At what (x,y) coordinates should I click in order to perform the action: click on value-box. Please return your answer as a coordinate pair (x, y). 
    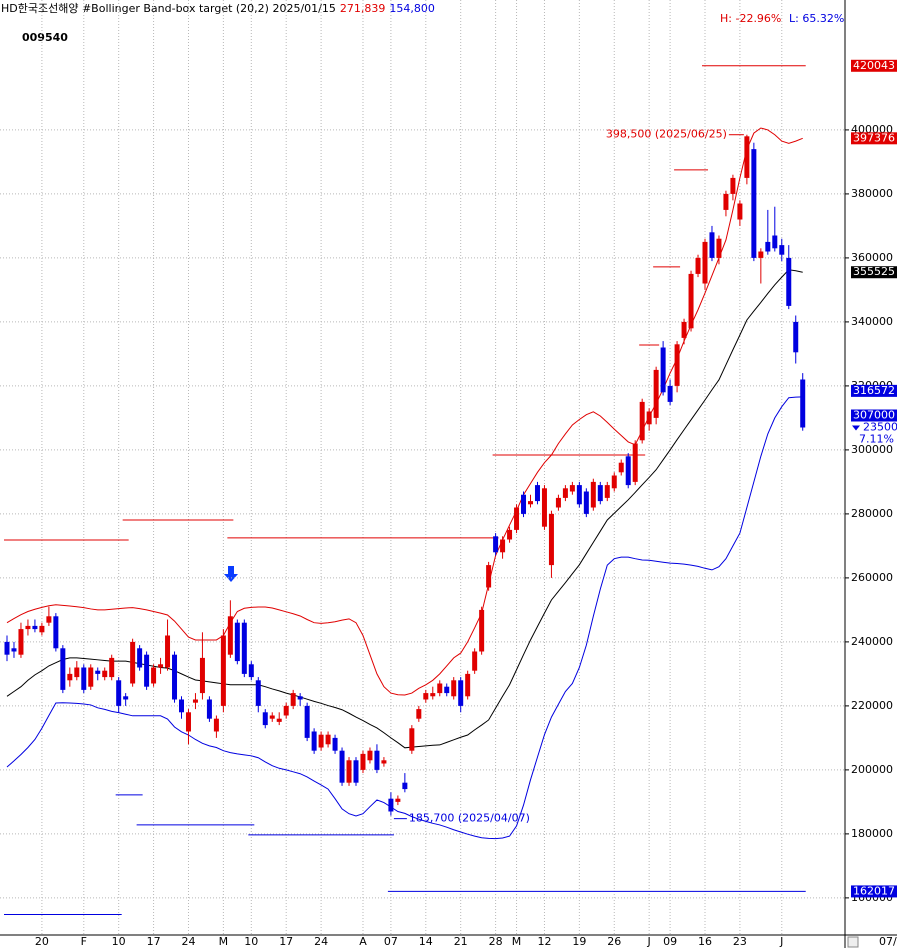
    Looking at the image, I should click on (874, 138).